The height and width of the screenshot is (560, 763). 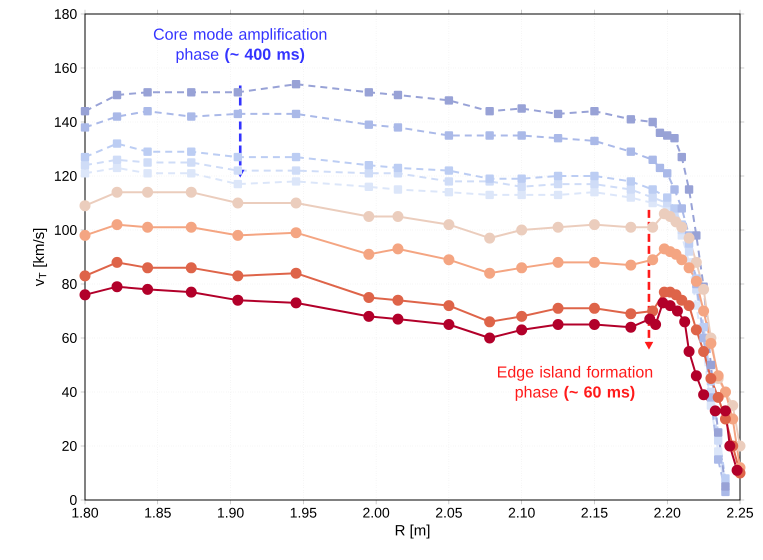 What do you see at coordinates (521, 513) in the screenshot?
I see `x-tick-label: 2.10` at bounding box center [521, 513].